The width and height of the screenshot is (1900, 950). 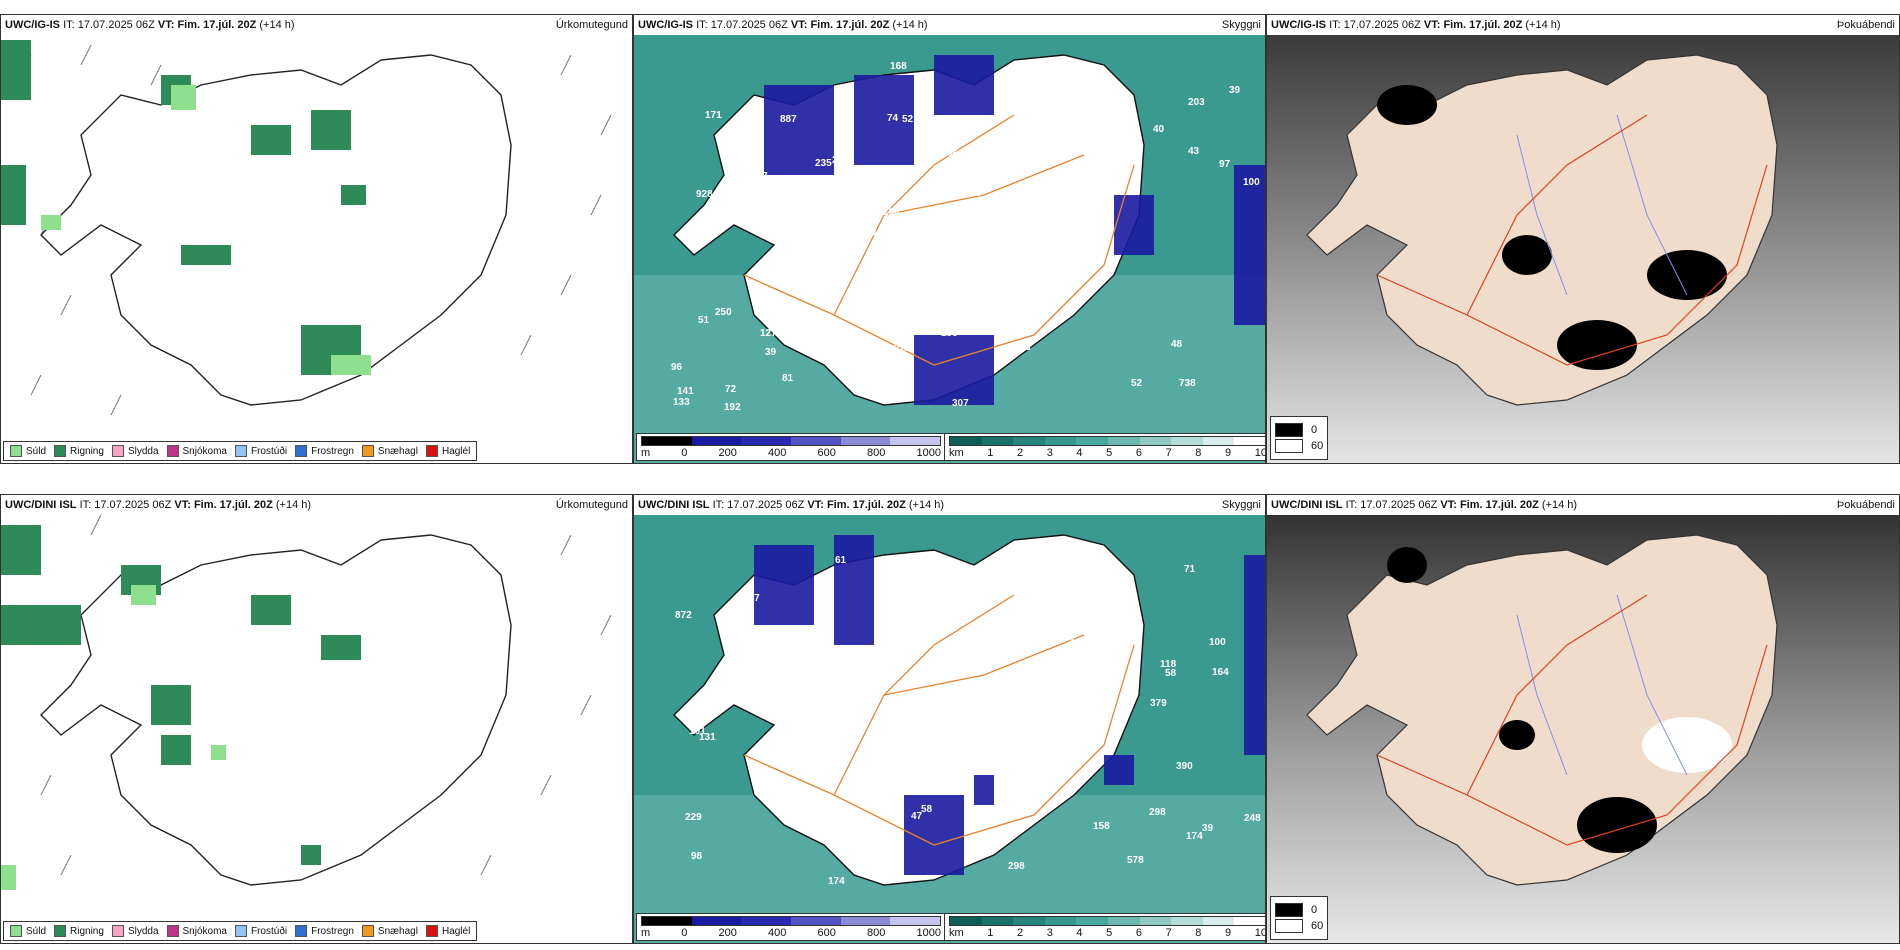 What do you see at coordinates (956, 933) in the screenshot?
I see `vis-unit: km` at bounding box center [956, 933].